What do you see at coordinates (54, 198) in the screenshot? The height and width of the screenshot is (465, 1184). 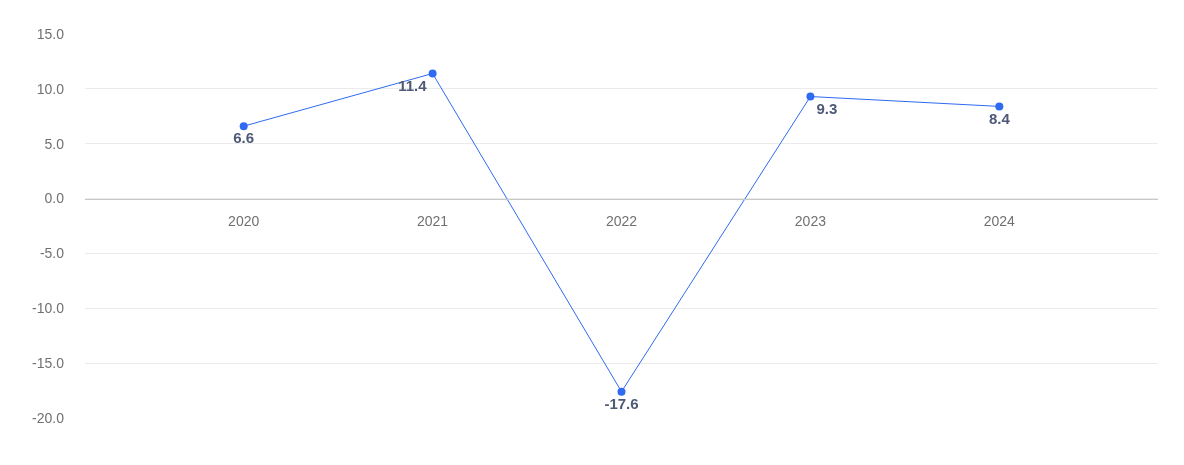 I see `y-tick-label: 0.0` at bounding box center [54, 198].